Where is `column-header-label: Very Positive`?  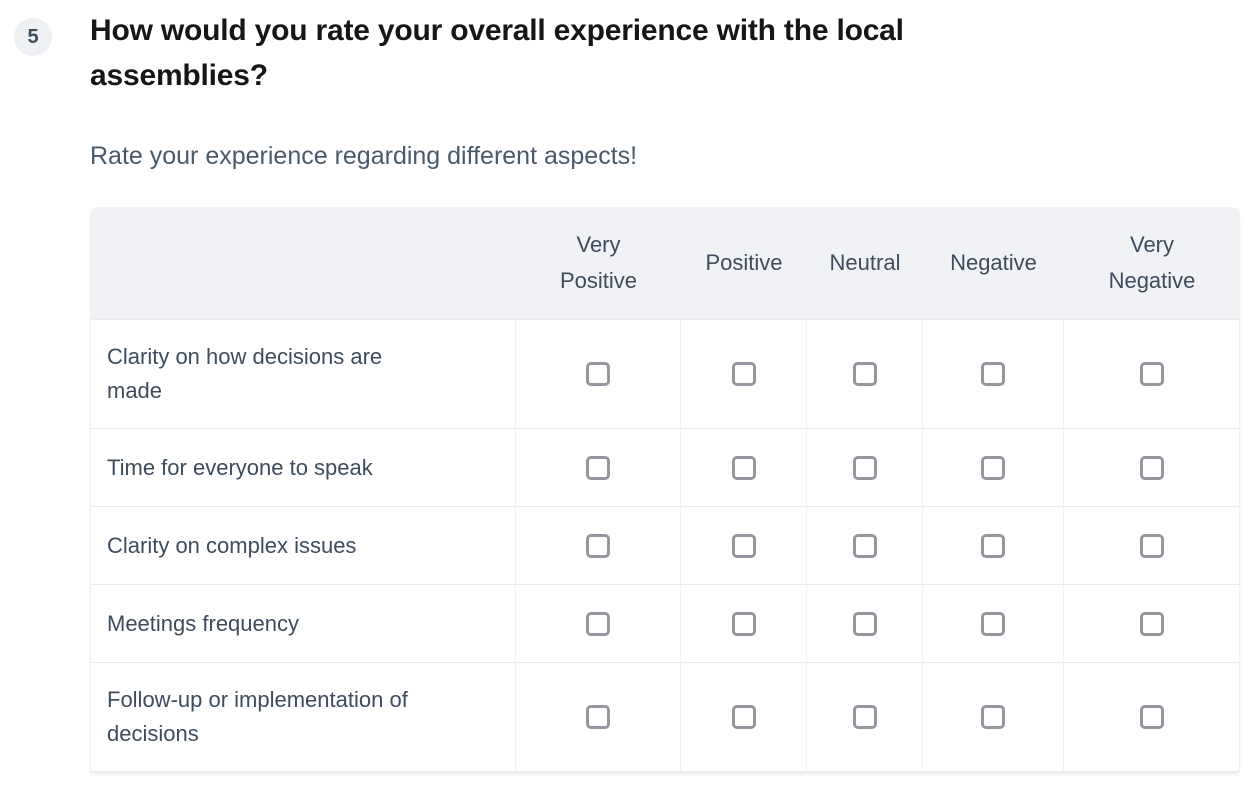 column-header-label: Very Positive is located at coordinates (598, 262).